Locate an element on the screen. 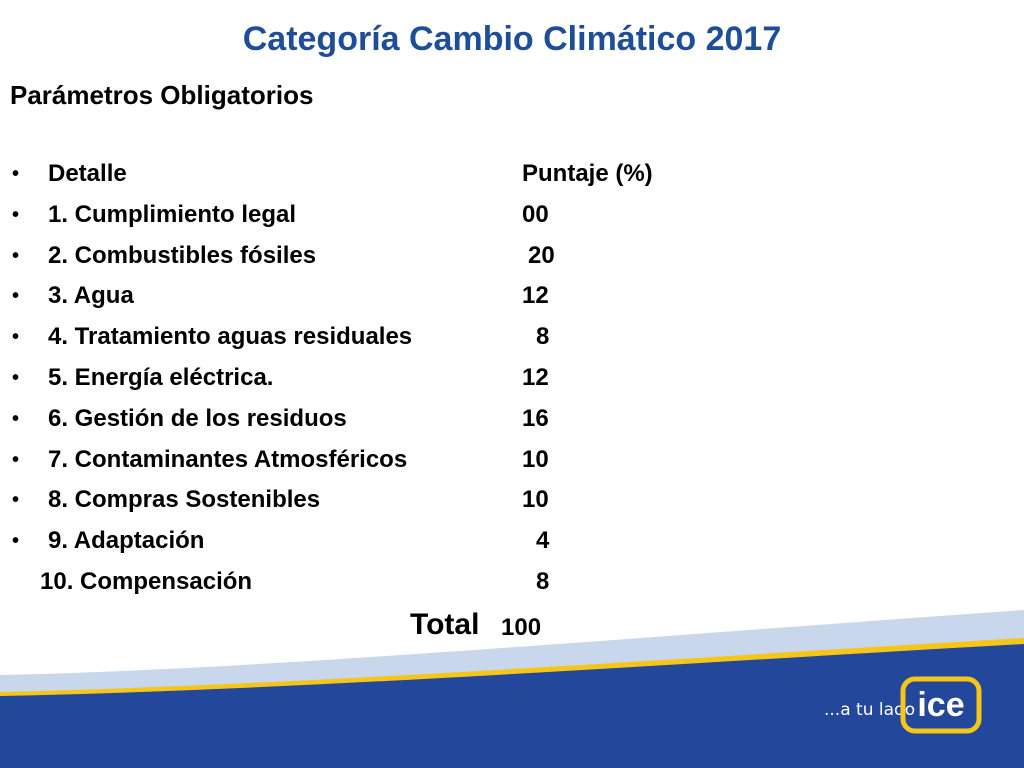  brand-tagline: ...a tu lado is located at coordinates (870, 710).